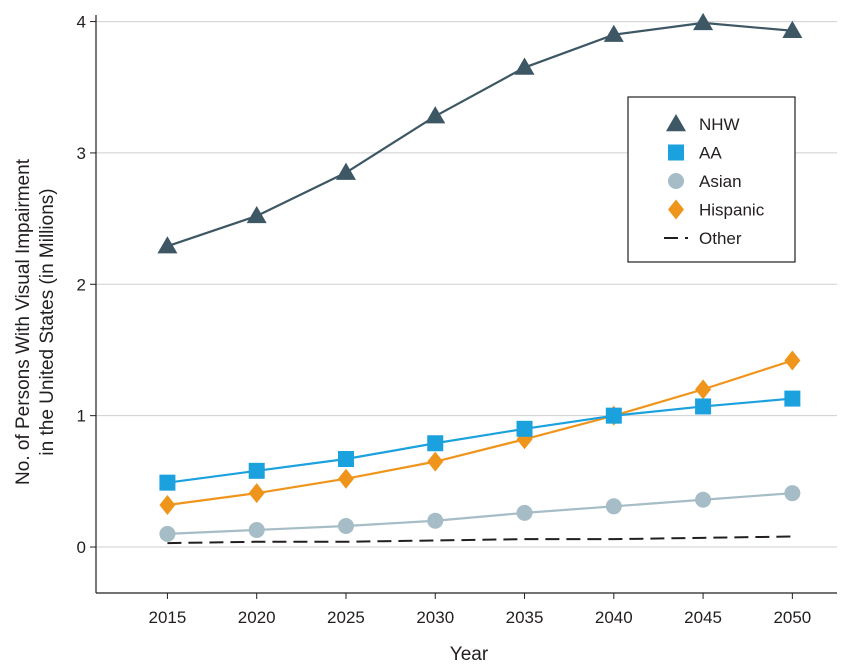 Image resolution: width=850 pixels, height=670 pixels. Describe the element at coordinates (469, 654) in the screenshot. I see `x-axis-title: Year` at that location.